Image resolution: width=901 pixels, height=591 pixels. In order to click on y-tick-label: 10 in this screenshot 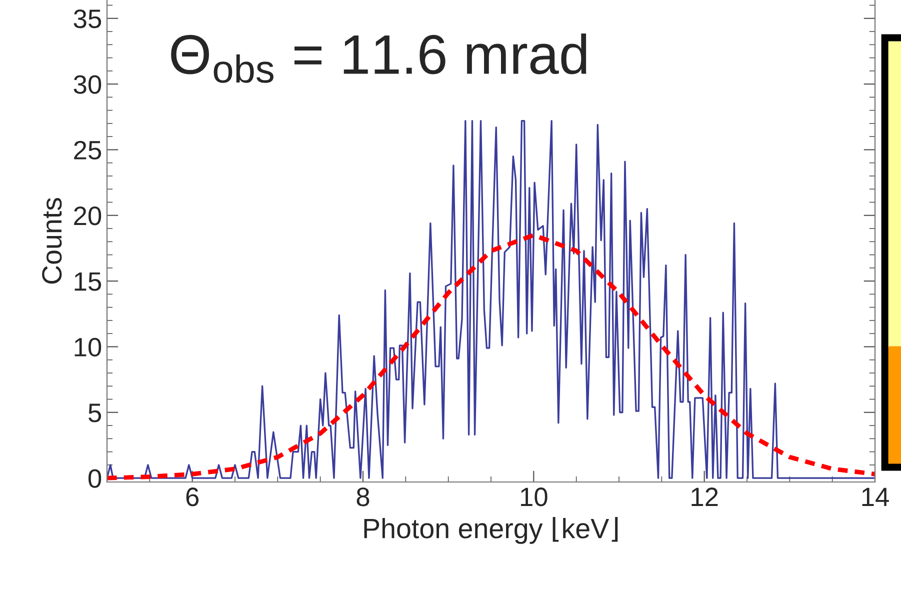, I will do `click(88, 347)`.